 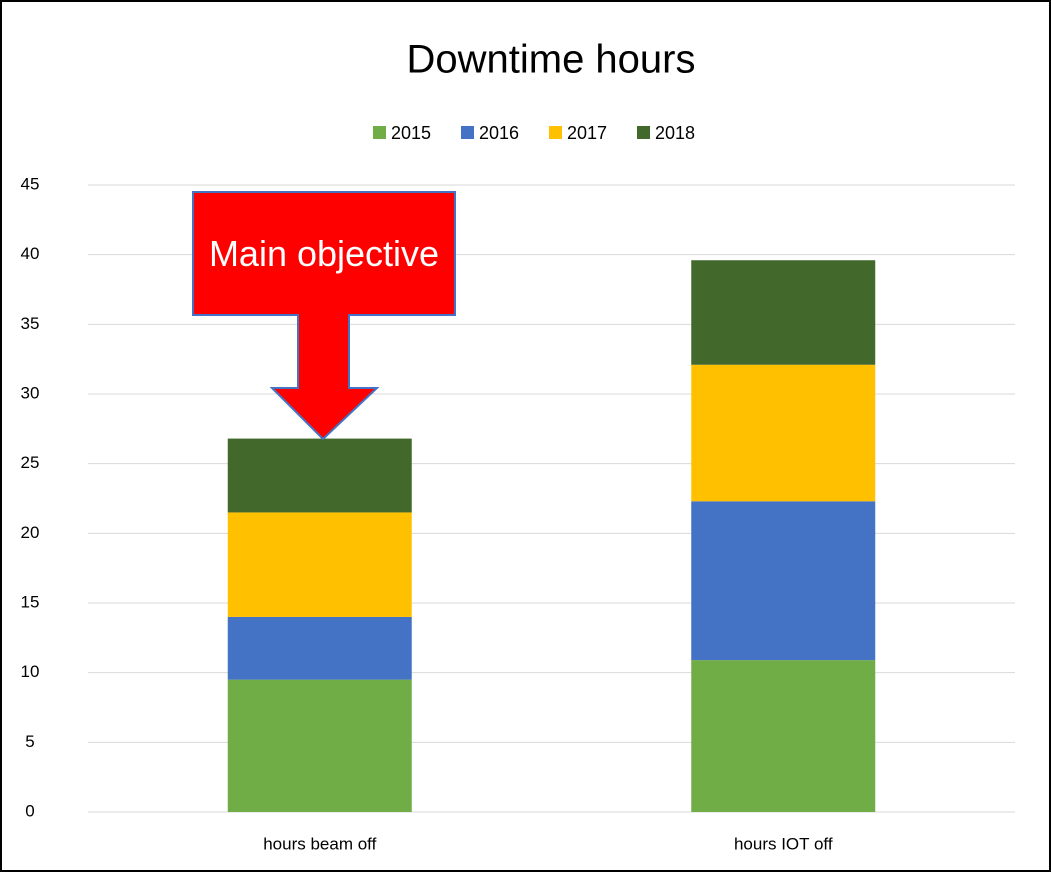 I want to click on y-tick-label: 45, so click(x=30, y=183).